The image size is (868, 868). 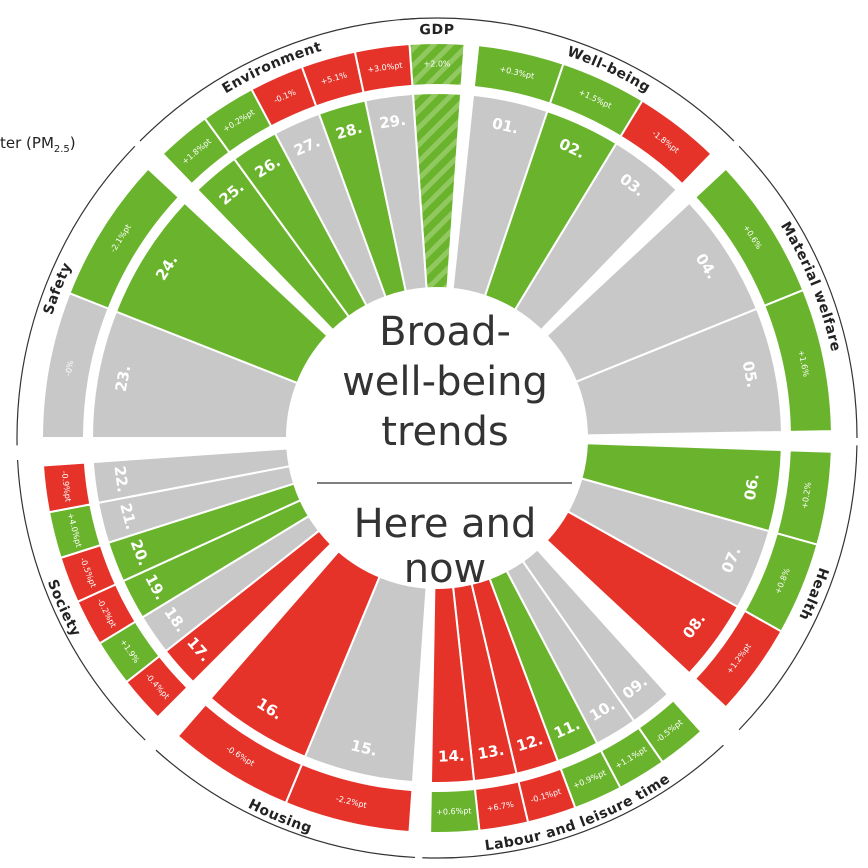 I want to click on segment-number: 22., so click(x=121, y=479).